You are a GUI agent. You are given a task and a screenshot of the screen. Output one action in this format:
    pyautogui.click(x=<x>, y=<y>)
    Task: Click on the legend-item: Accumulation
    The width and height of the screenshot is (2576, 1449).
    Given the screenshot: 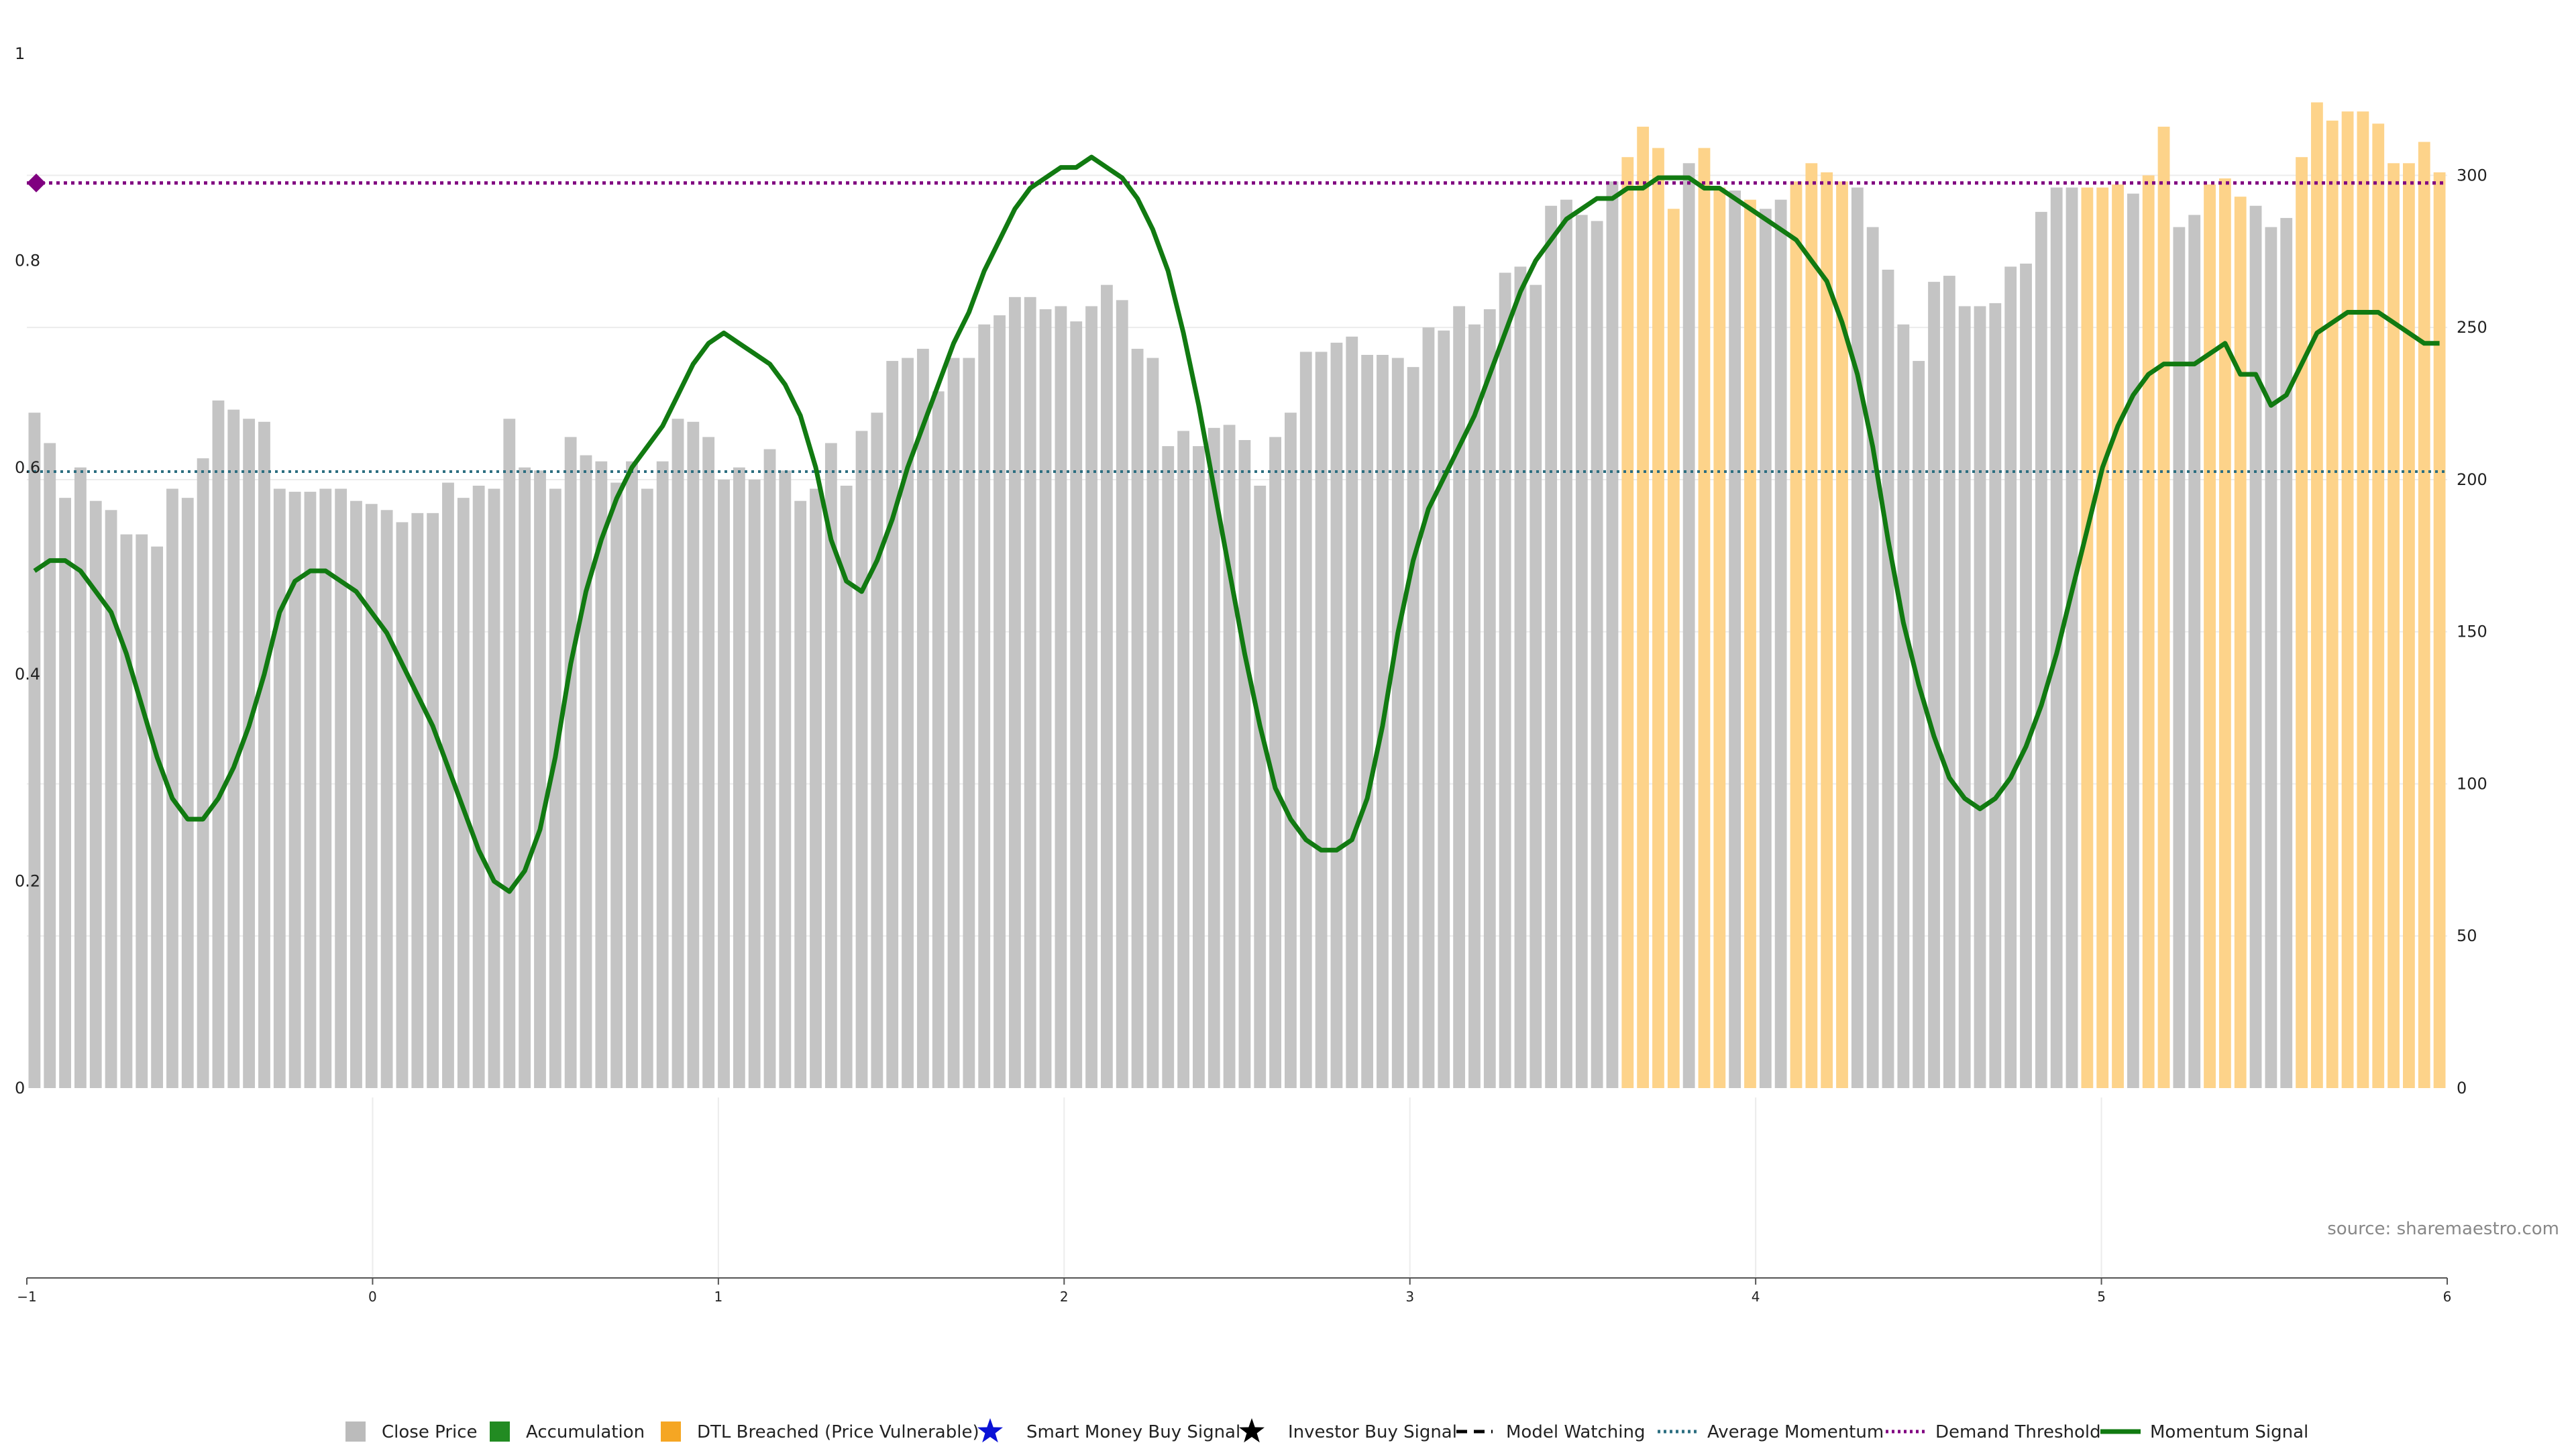 What is the action you would take?
    pyautogui.click(x=567, y=1431)
    